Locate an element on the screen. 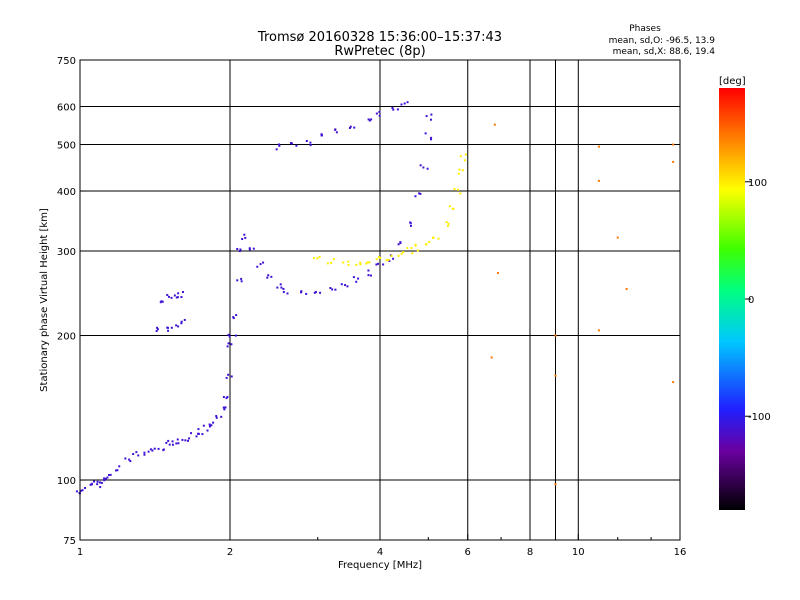 This screenshot has height=600, width=800. y-tick-label: 400 is located at coordinates (66, 192).